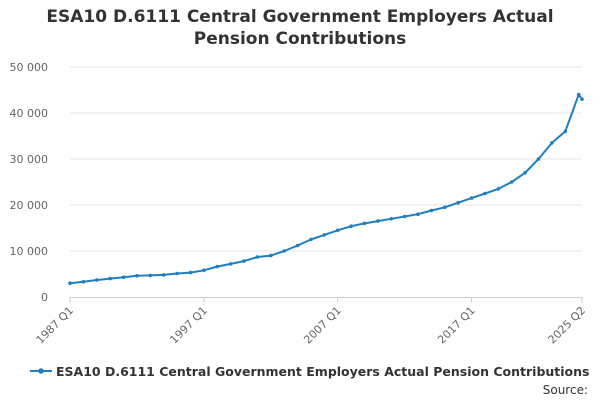 This screenshot has width=600, height=400. What do you see at coordinates (322, 325) in the screenshot?
I see `x-tick-label: 2007 Q1` at bounding box center [322, 325].